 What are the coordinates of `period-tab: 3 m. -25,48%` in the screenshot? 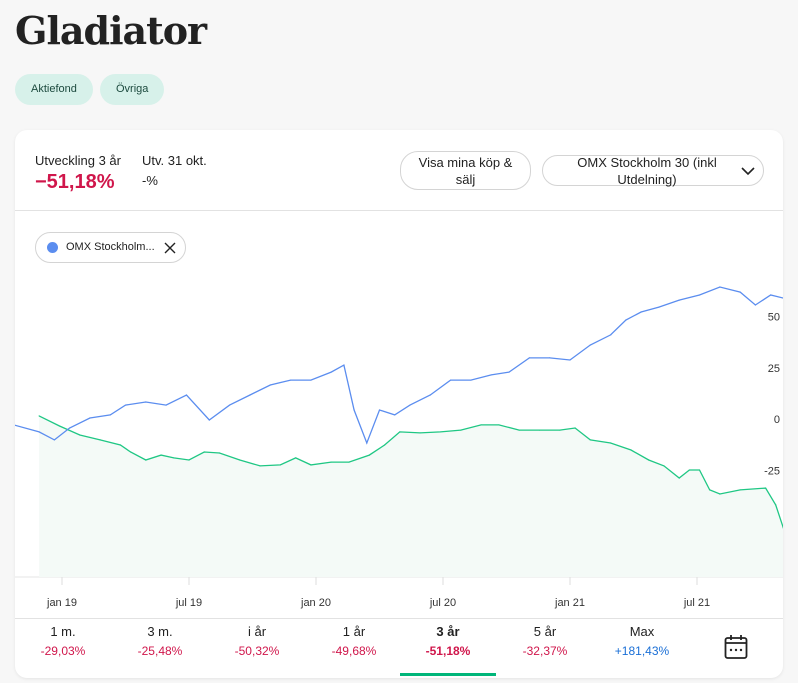 It's located at (160, 641).